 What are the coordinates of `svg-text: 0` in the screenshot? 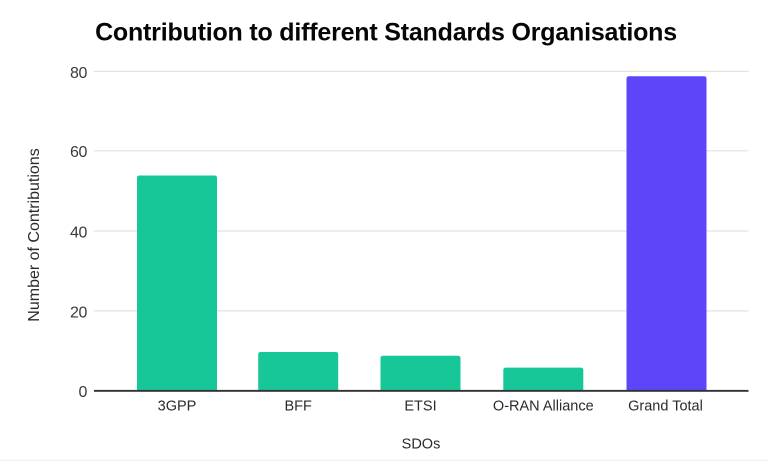 It's located at (83, 392).